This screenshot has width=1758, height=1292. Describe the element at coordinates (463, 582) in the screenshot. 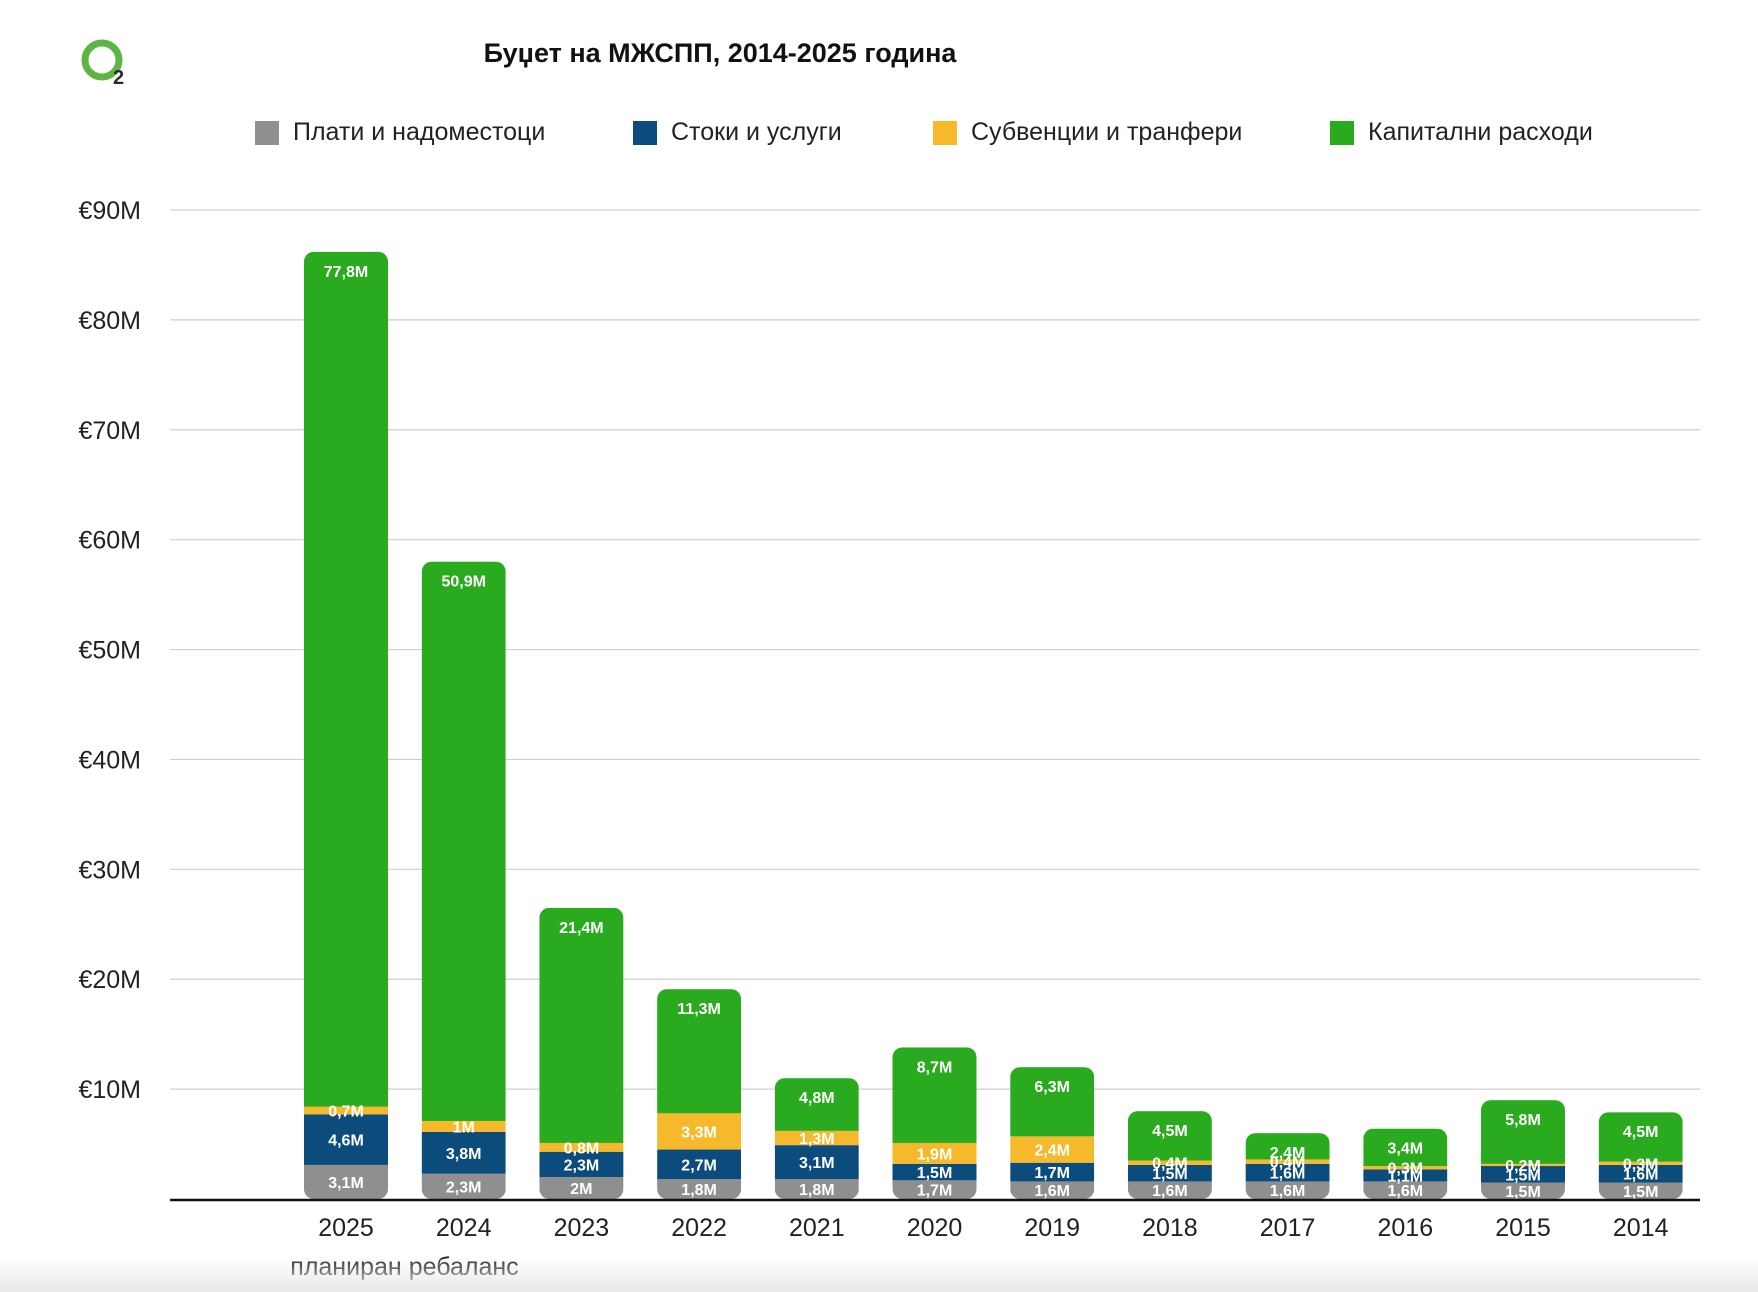

I see `data-label: 50,9M` at that location.